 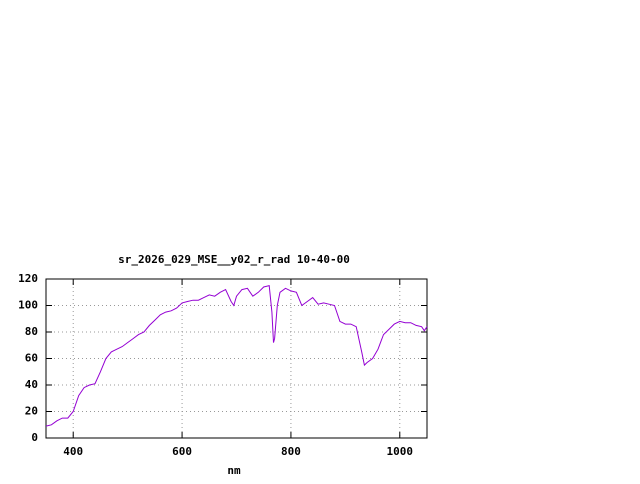 I want to click on y-tick-label: 120, so click(x=28, y=278).